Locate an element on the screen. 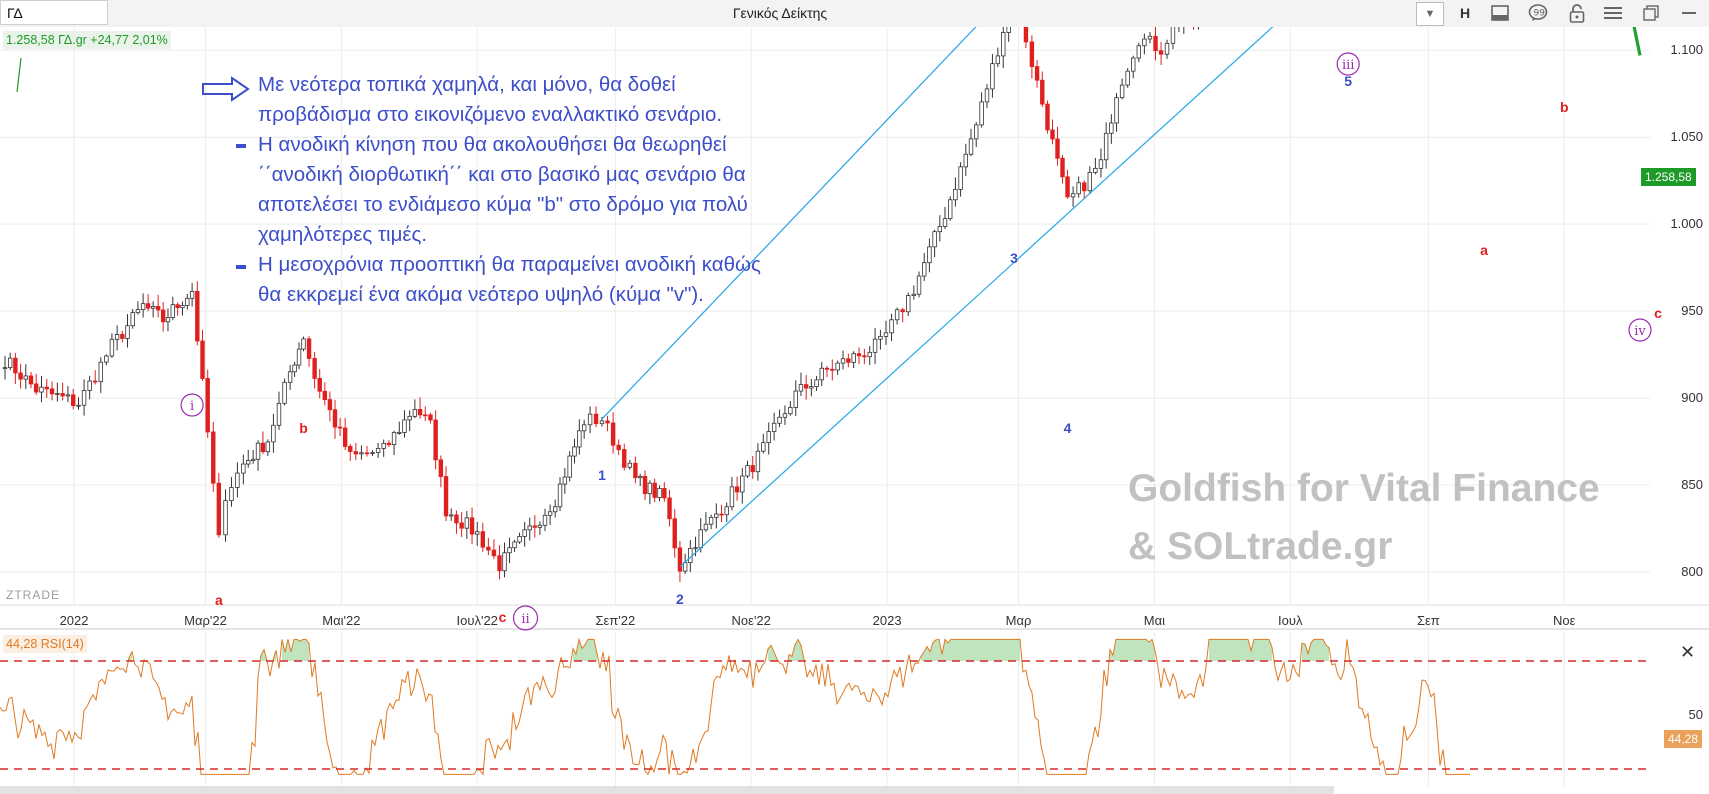 The height and width of the screenshot is (794, 1709). last-price-badge: 1.258,58 is located at coordinates (1668, 177).